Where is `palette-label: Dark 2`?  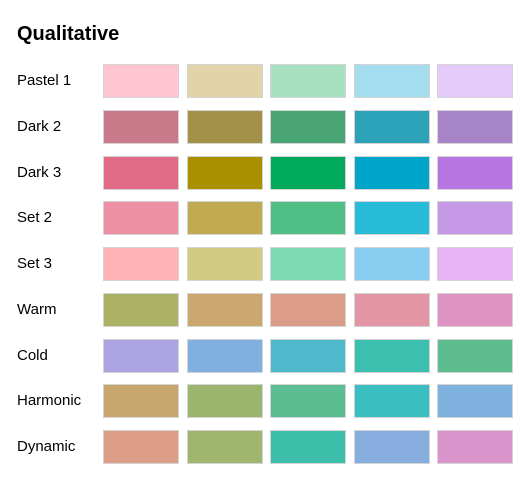
palette-label: Dark 2 is located at coordinates (39, 126).